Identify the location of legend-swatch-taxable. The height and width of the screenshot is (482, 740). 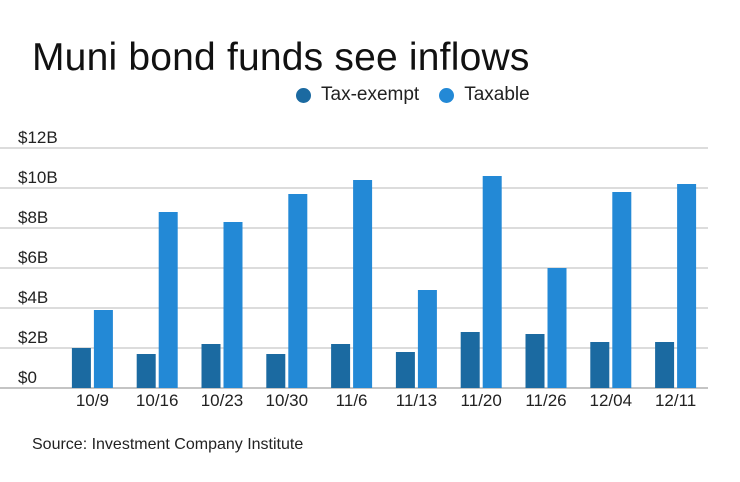
(447, 95).